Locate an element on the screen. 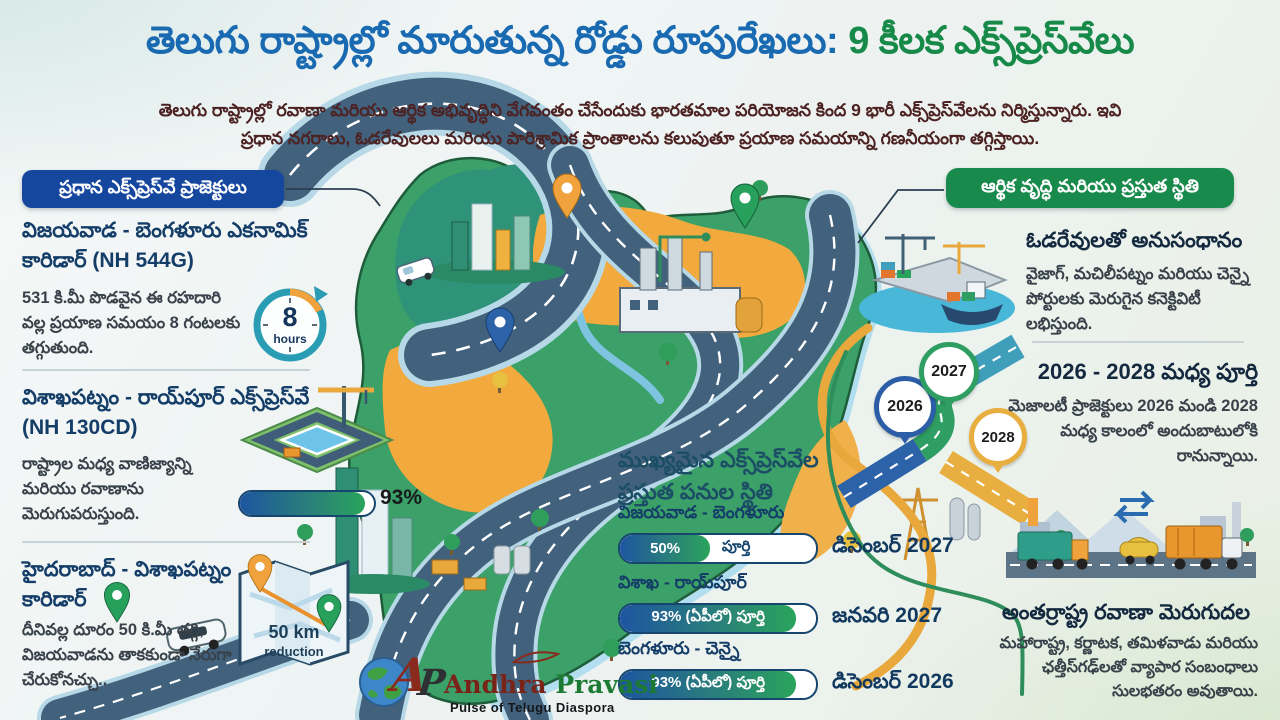 This screenshot has width=1280, height=720. status-date: డిసెంబర్ 2026 is located at coordinates (893, 681).